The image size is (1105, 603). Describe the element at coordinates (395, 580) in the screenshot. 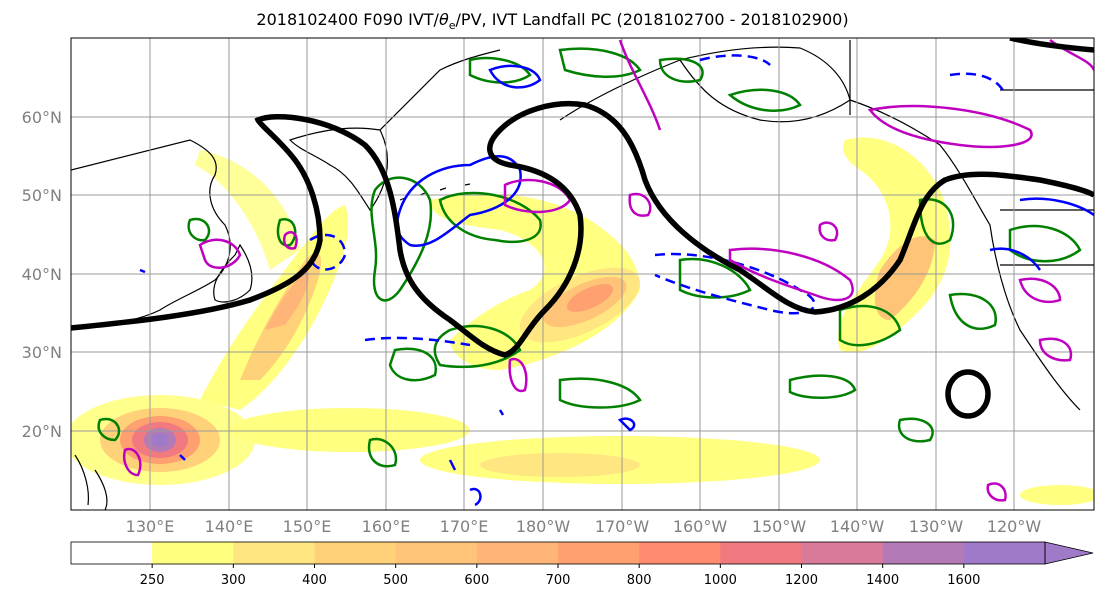

I see `colorbar-tick-label: 500` at that location.